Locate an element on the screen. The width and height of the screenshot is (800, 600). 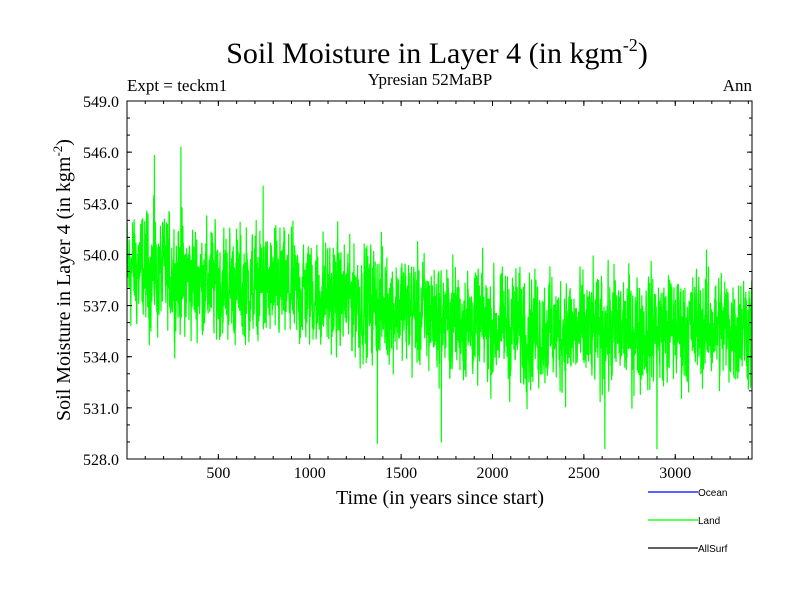
y-tick-label: 534.0 is located at coordinates (101, 358).